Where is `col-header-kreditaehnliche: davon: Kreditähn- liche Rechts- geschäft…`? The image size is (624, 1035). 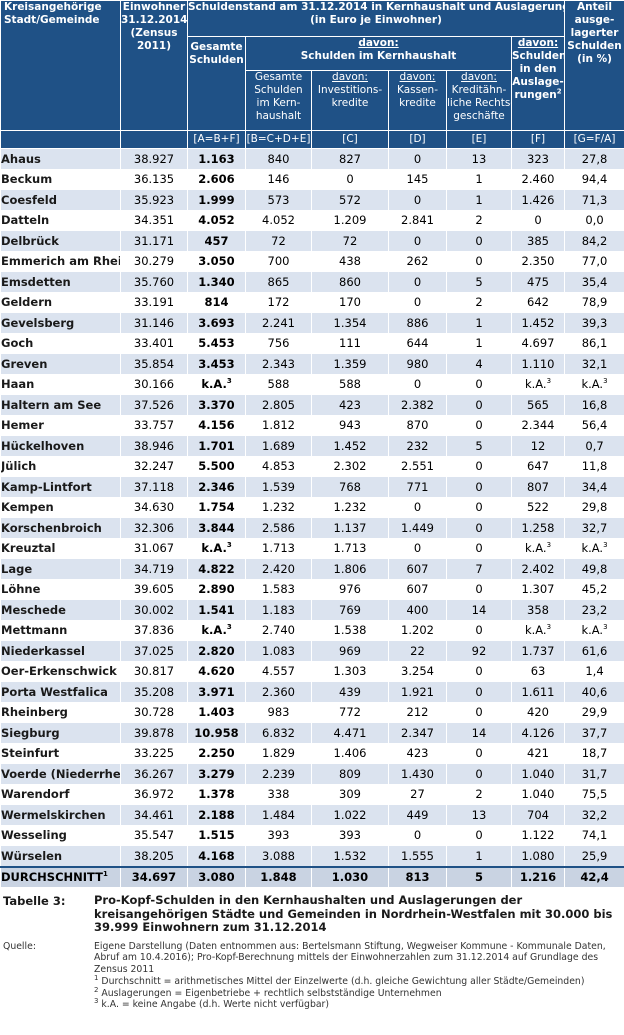
col-header-kreditaehnliche: davon: Kreditähn- liche Rechts- geschäft… is located at coordinates (479, 100).